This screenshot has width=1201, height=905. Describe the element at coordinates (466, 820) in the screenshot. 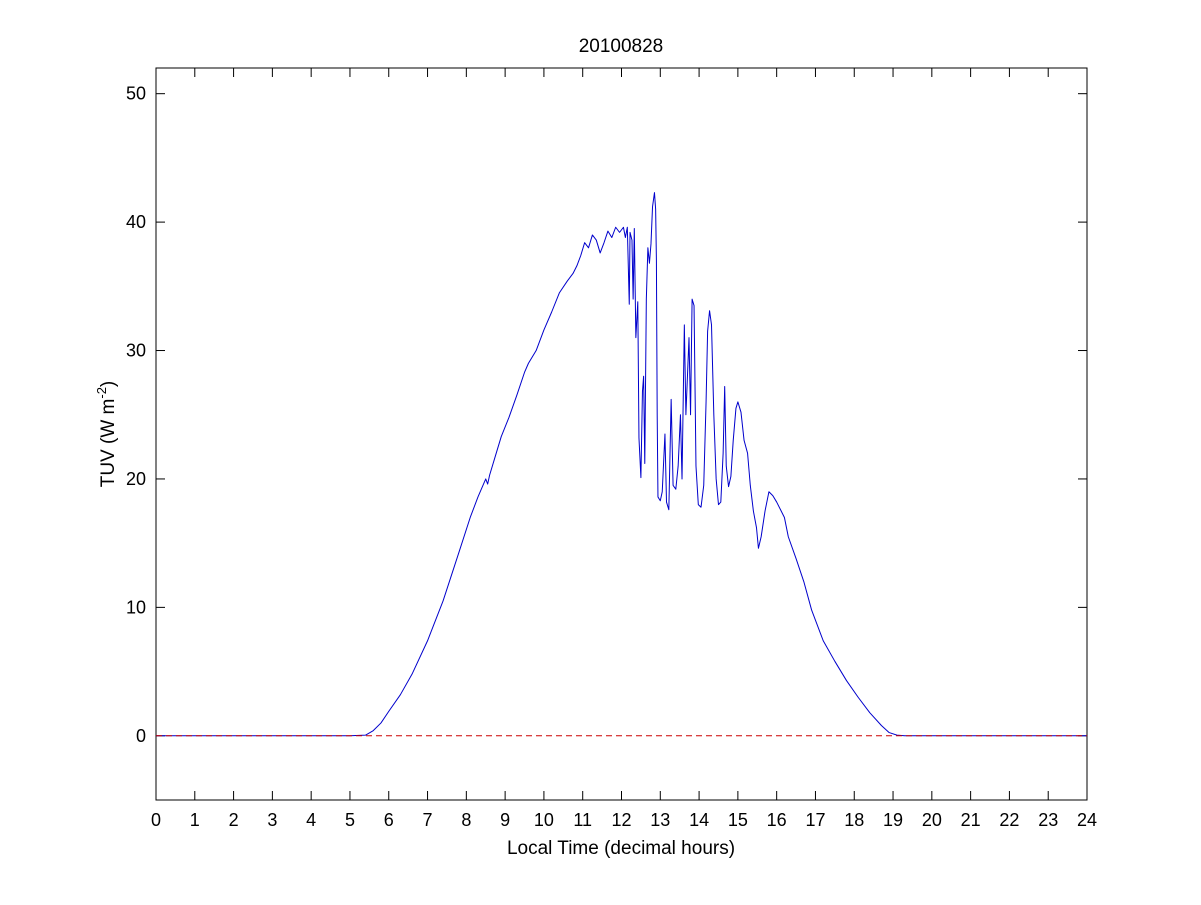

I see `x-tick-label: 8` at that location.